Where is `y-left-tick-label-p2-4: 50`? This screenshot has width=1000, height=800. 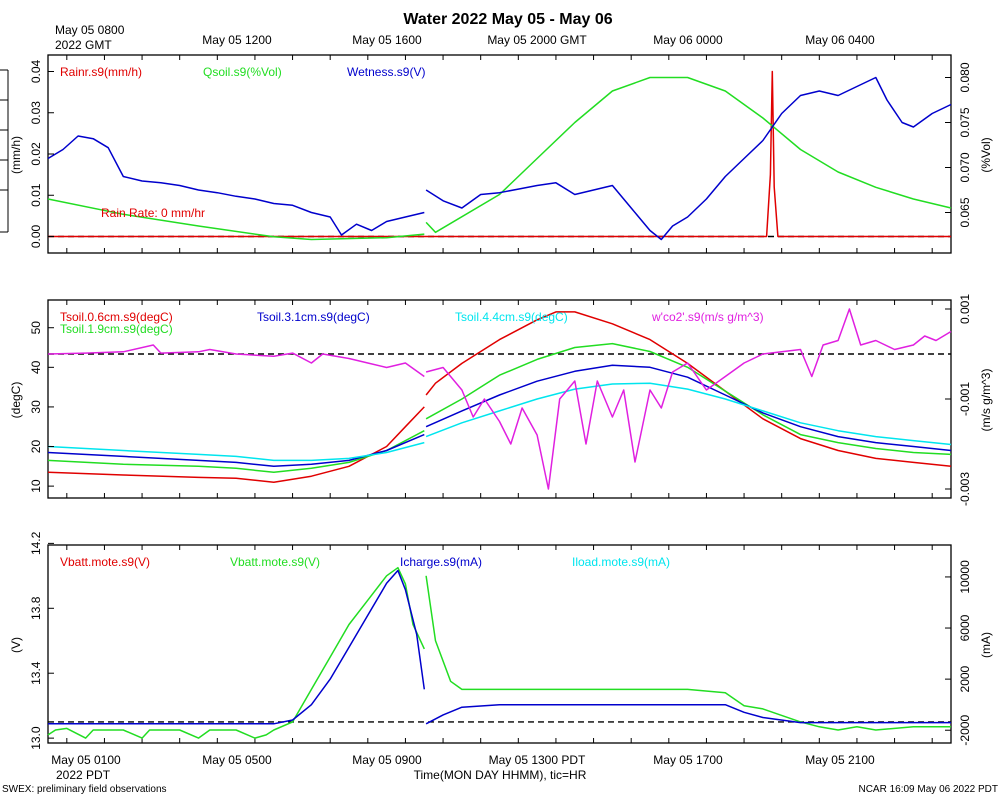 y-left-tick-label-p2-4: 50 is located at coordinates (36, 328).